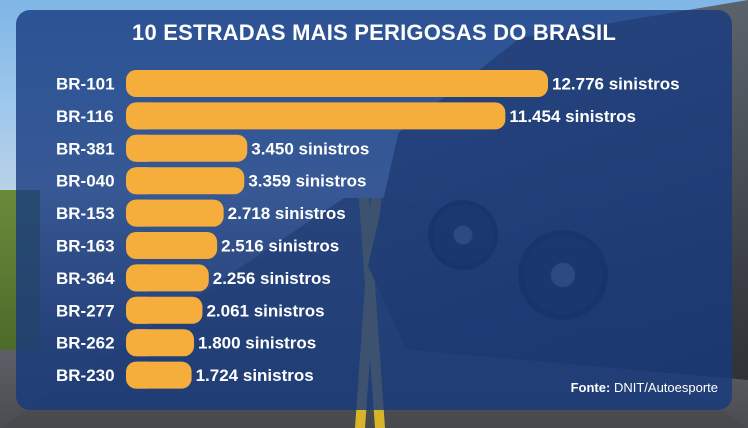  I want to click on data-label: 1.800 sinistros, so click(257, 343).